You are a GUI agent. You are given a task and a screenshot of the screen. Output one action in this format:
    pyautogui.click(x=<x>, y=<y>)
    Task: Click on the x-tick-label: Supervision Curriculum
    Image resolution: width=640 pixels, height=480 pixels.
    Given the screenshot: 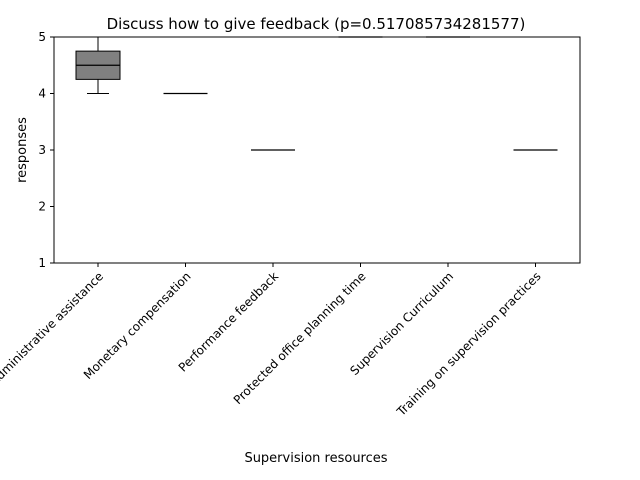 What is the action you would take?
    pyautogui.click(x=401, y=323)
    